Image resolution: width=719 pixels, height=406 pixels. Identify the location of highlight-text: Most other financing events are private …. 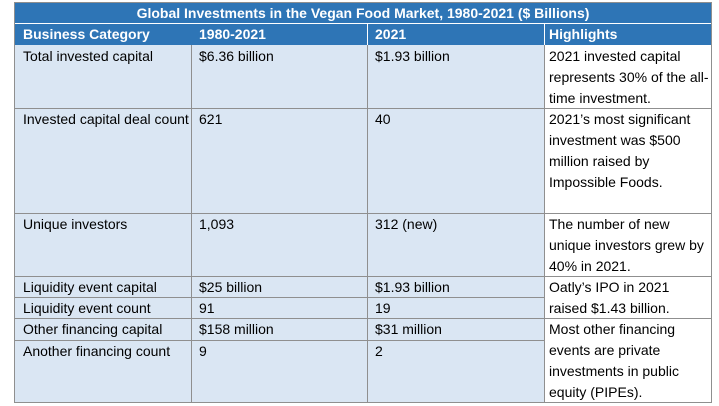
(628, 360).